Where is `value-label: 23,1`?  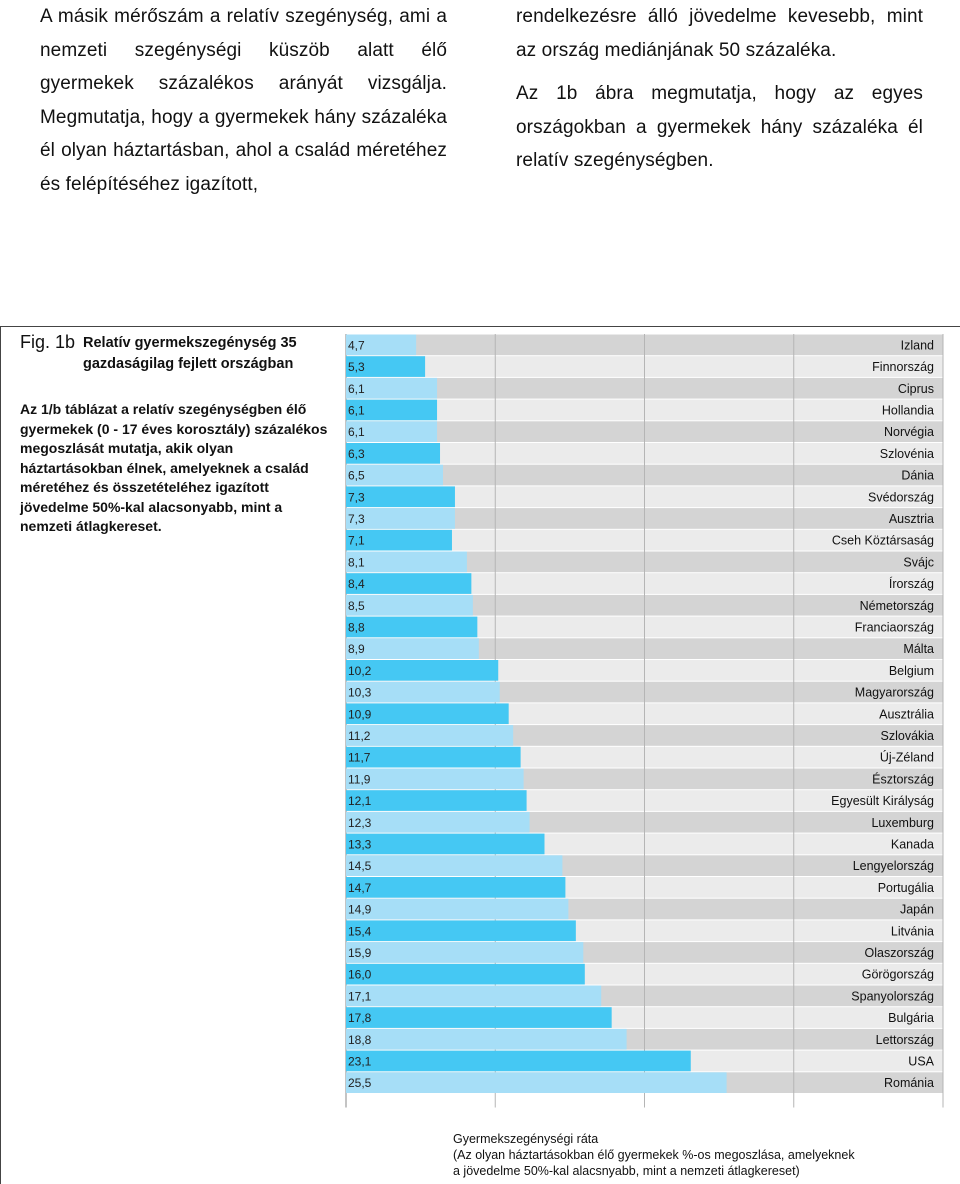 value-label: 23,1 is located at coordinates (360, 1061).